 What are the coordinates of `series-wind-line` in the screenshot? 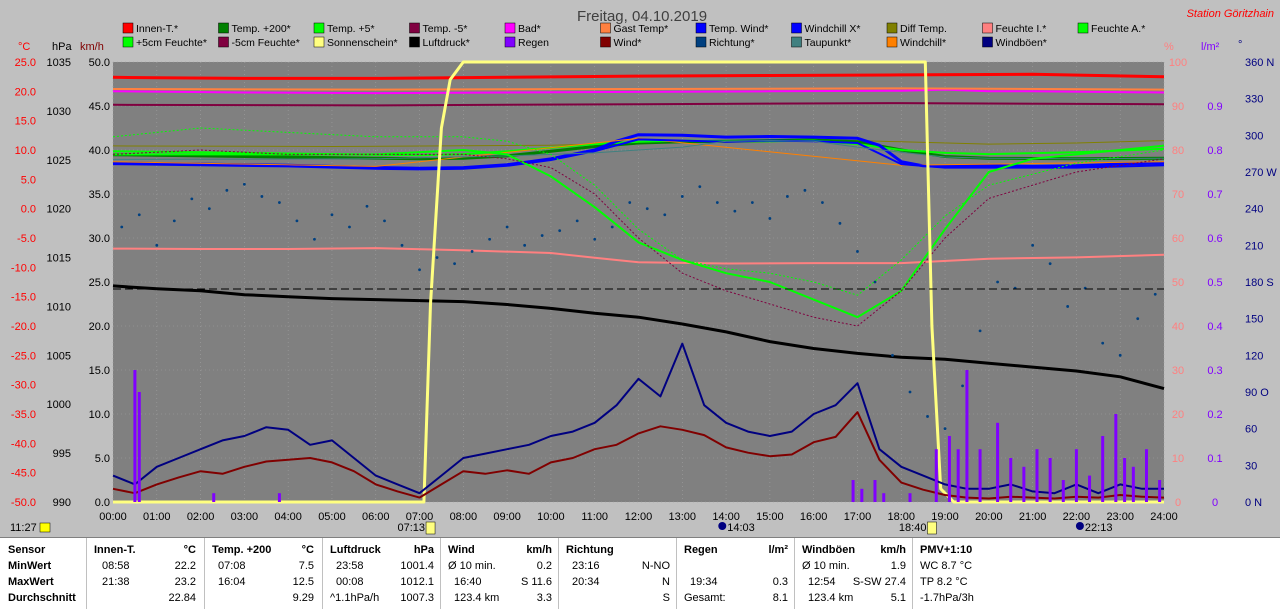 It's located at (638, 455).